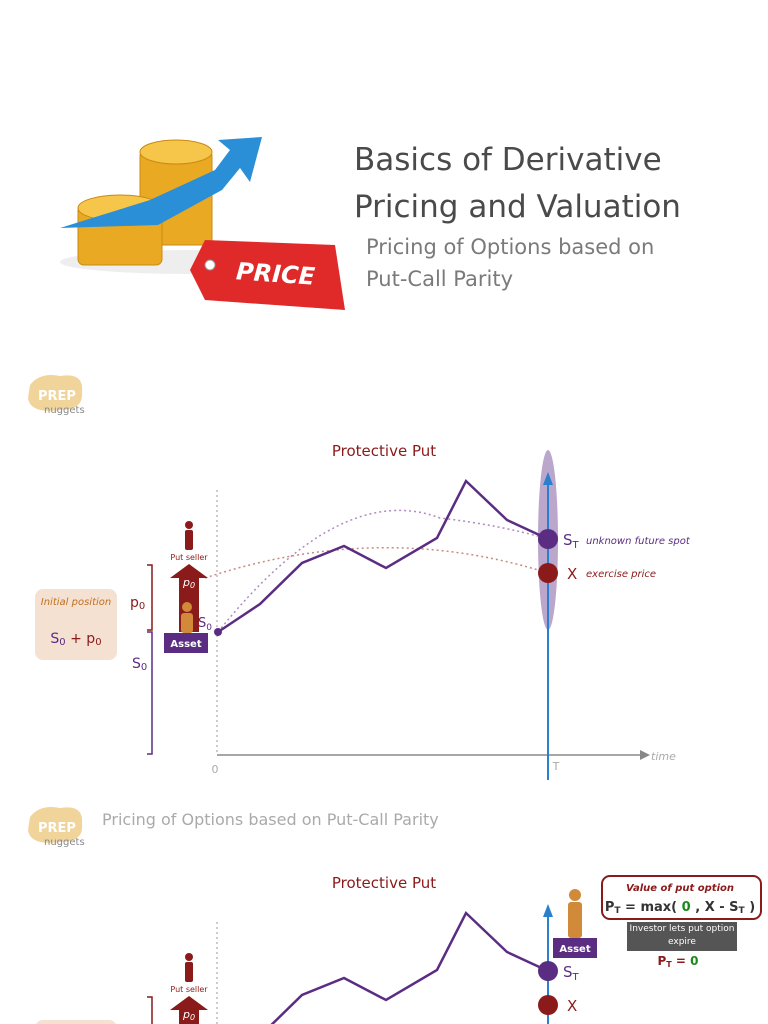 This screenshot has height=1024, width=768. What do you see at coordinates (715, 907) in the screenshot?
I see `text-part: , X - S` at bounding box center [715, 907].